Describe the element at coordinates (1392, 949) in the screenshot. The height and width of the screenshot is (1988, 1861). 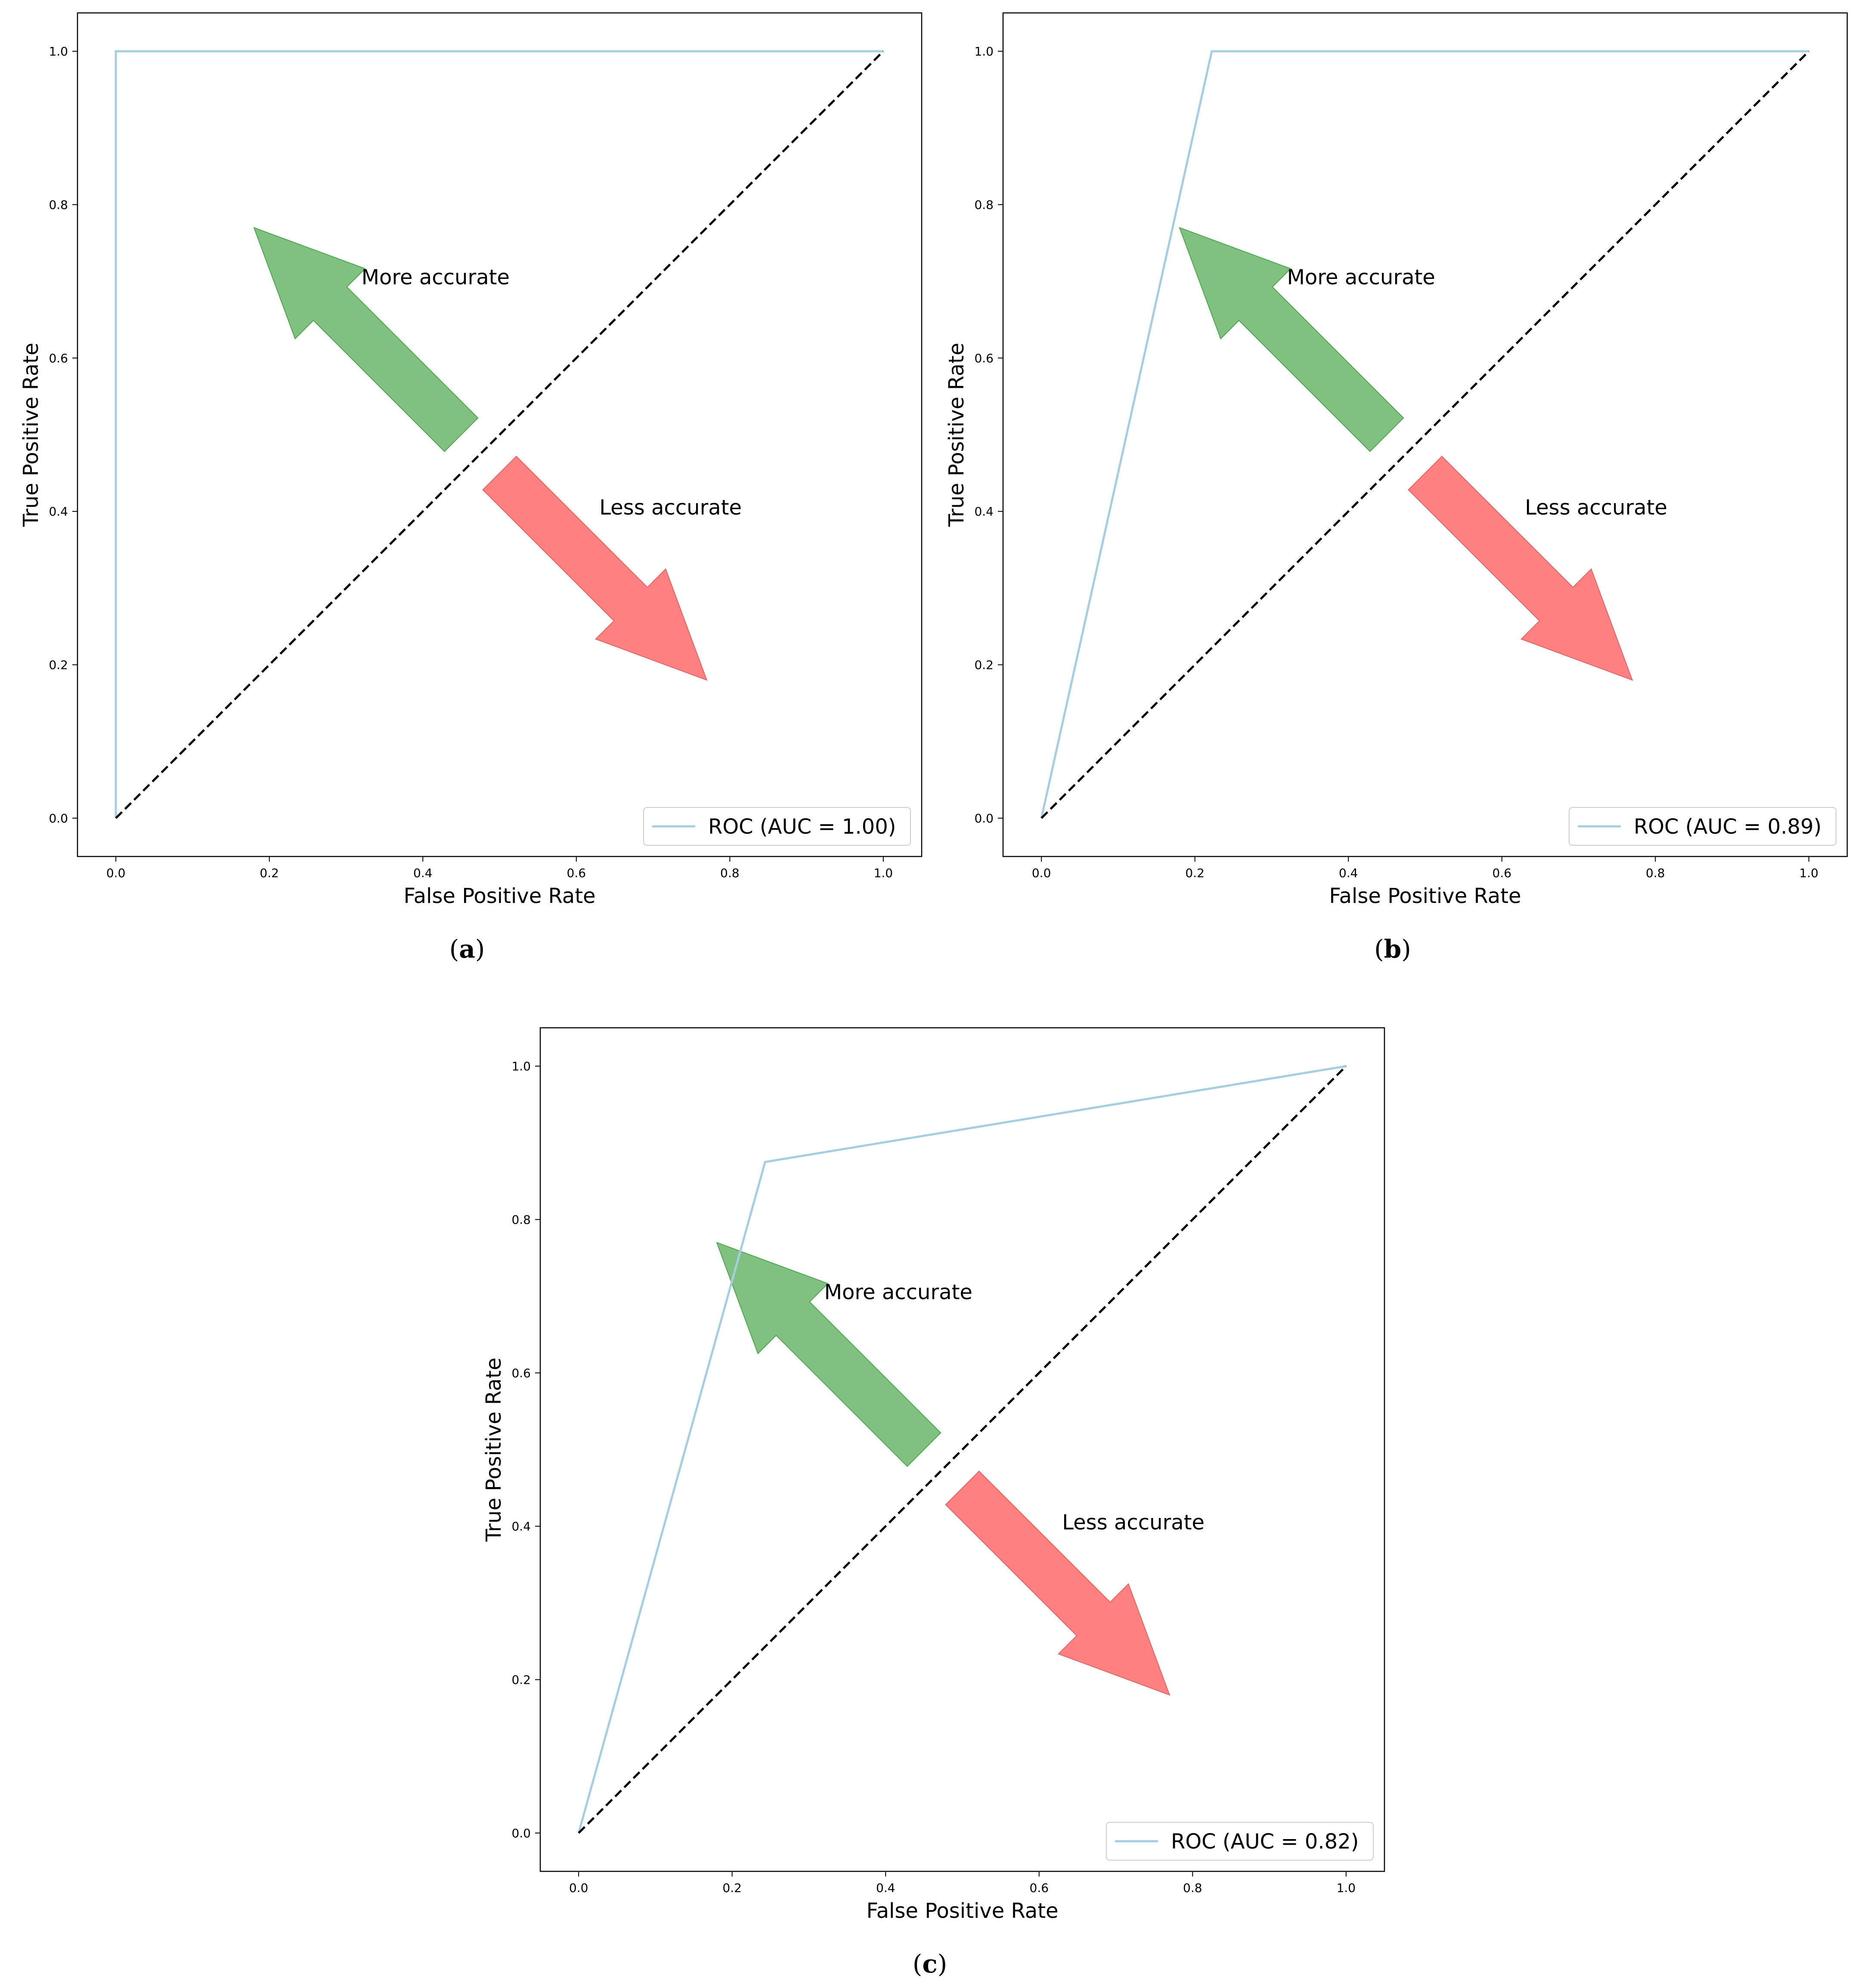
I see `panel-caption: (b)` at that location.